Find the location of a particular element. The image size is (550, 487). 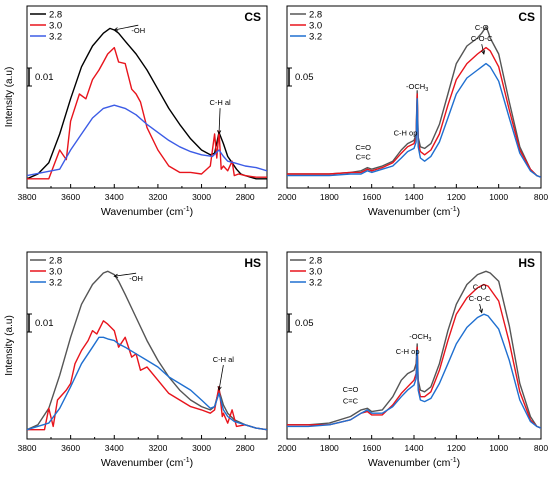

x-tick-label: 1600 is located at coordinates (371, 197).